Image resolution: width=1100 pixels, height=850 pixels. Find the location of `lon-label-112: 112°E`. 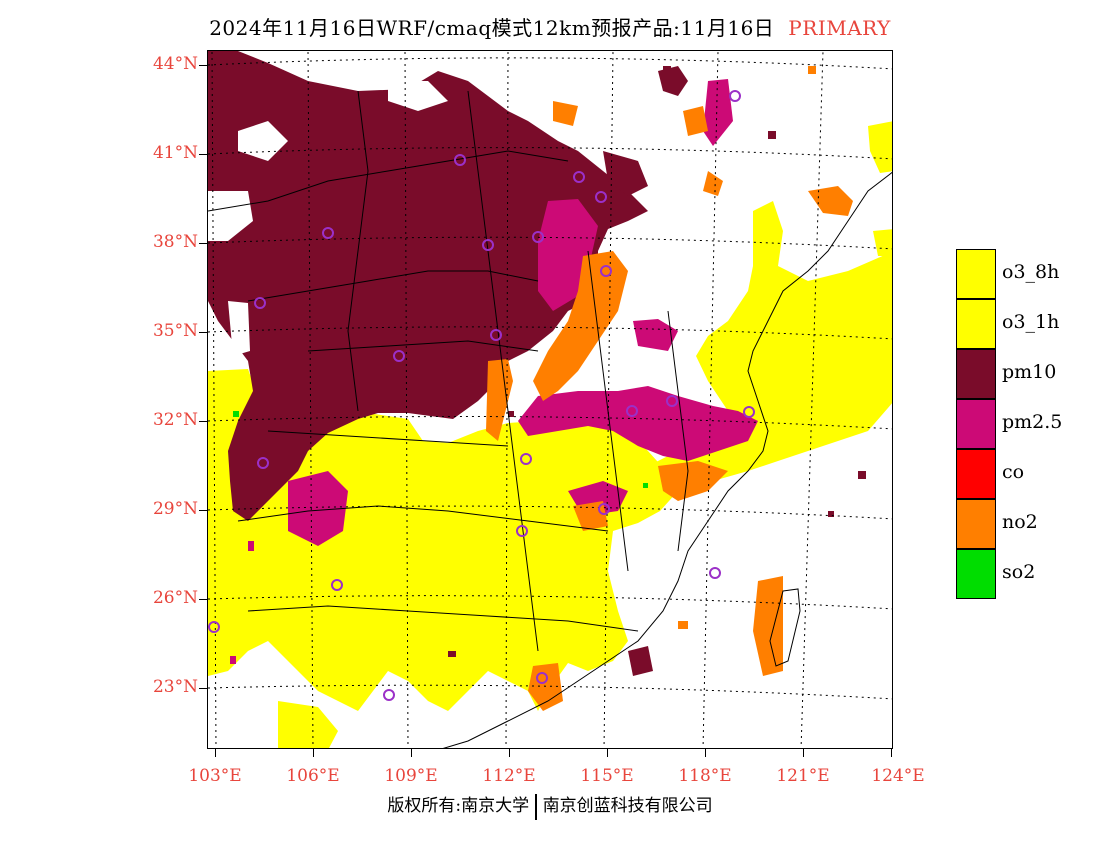

lon-label-112: 112°E is located at coordinates (509, 776).